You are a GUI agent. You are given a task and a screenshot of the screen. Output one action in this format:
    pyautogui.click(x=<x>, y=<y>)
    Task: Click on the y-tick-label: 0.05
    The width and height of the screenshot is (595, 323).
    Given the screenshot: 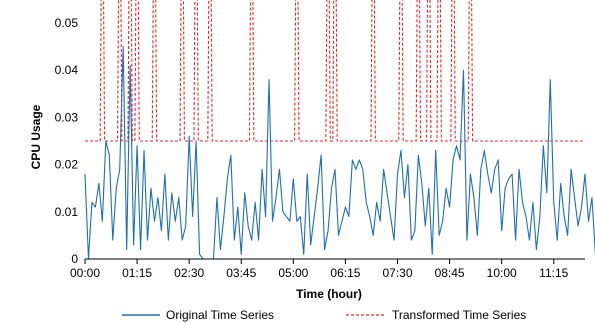 What is the action you would take?
    pyautogui.click(x=67, y=23)
    